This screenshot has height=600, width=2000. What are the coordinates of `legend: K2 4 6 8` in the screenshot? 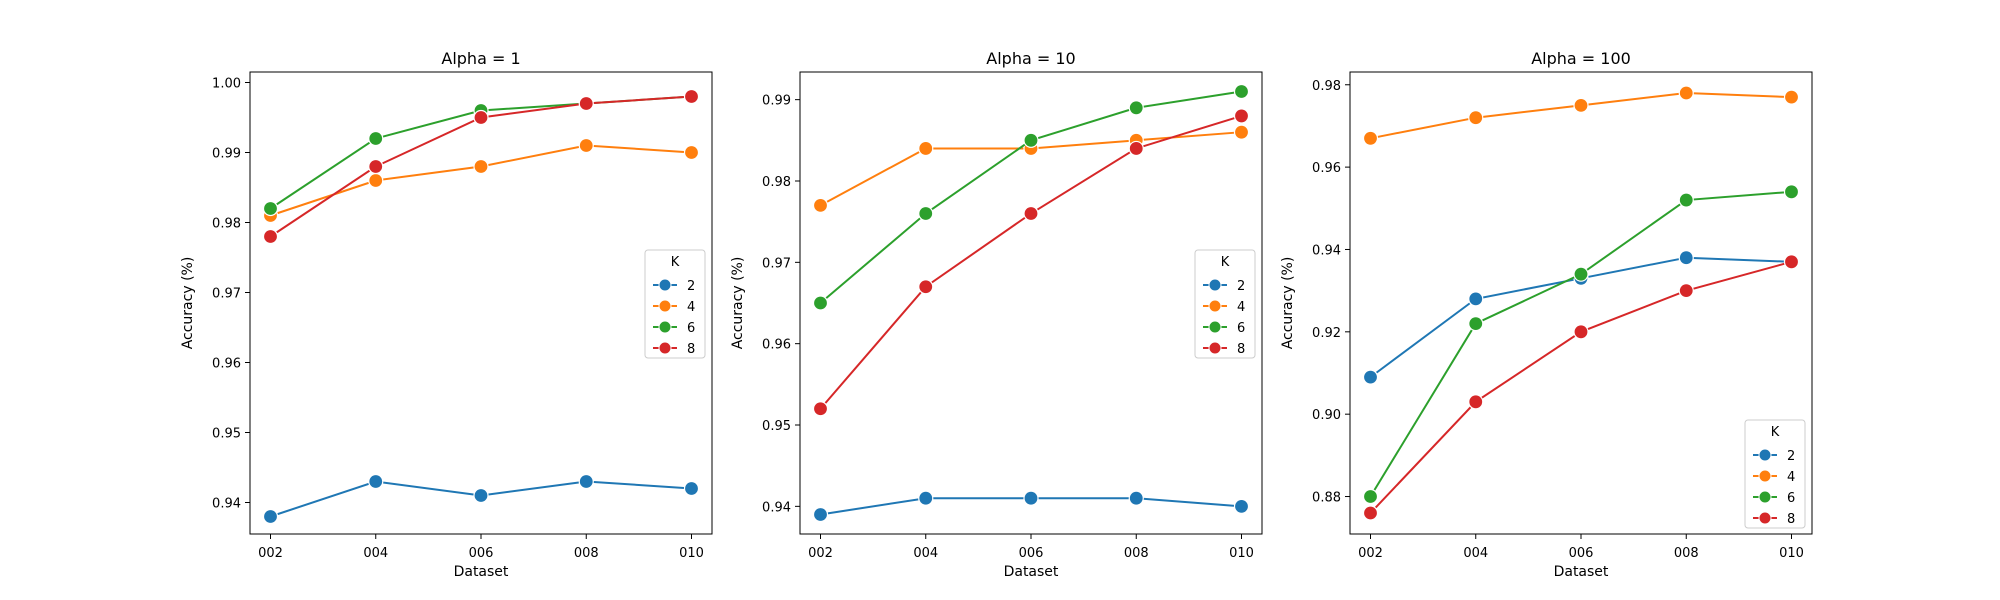 It's located at (1225, 304).